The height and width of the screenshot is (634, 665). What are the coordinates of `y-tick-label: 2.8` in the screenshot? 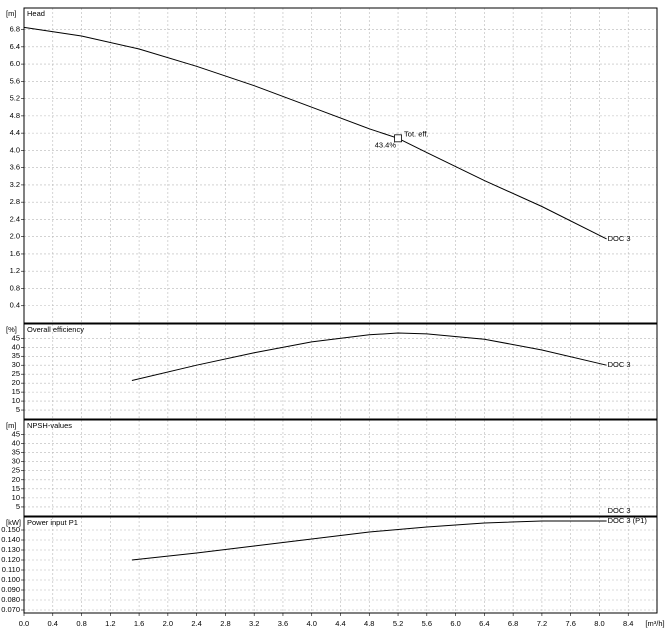 It's located at (15, 201).